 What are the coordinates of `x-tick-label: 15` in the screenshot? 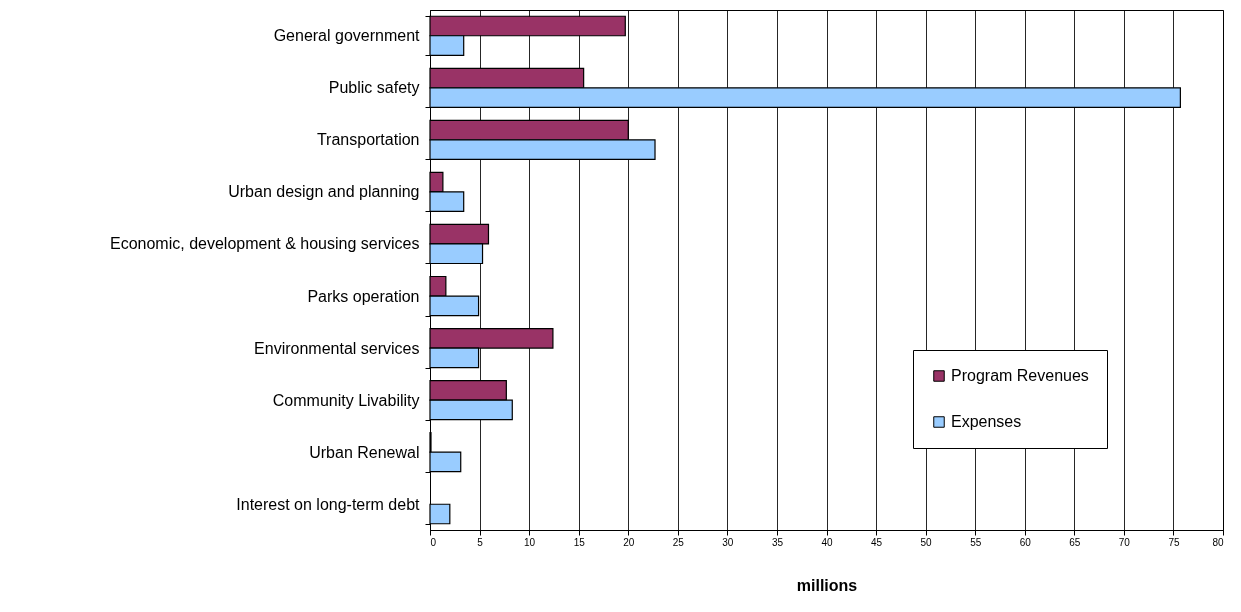 It's located at (579, 542).